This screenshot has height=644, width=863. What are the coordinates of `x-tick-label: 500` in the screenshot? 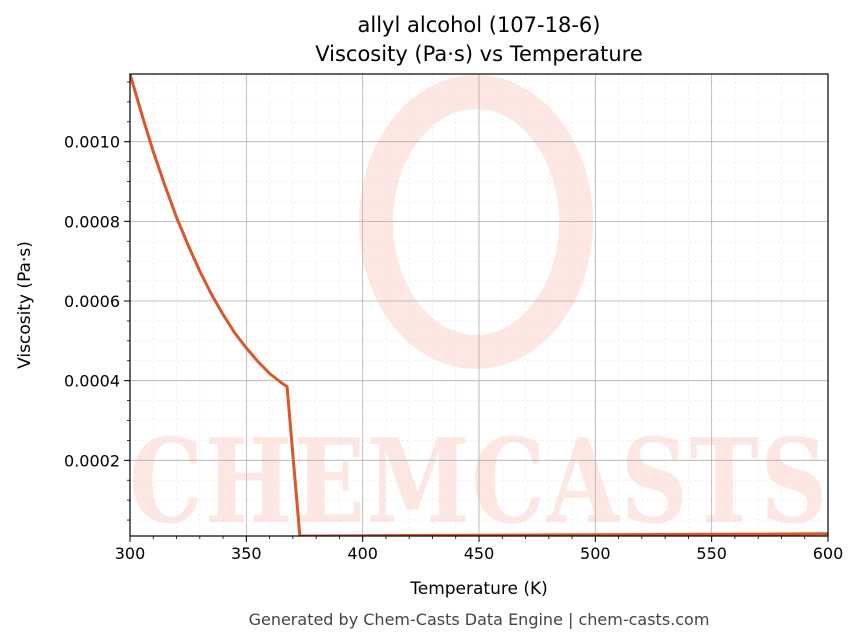 It's located at (595, 553).